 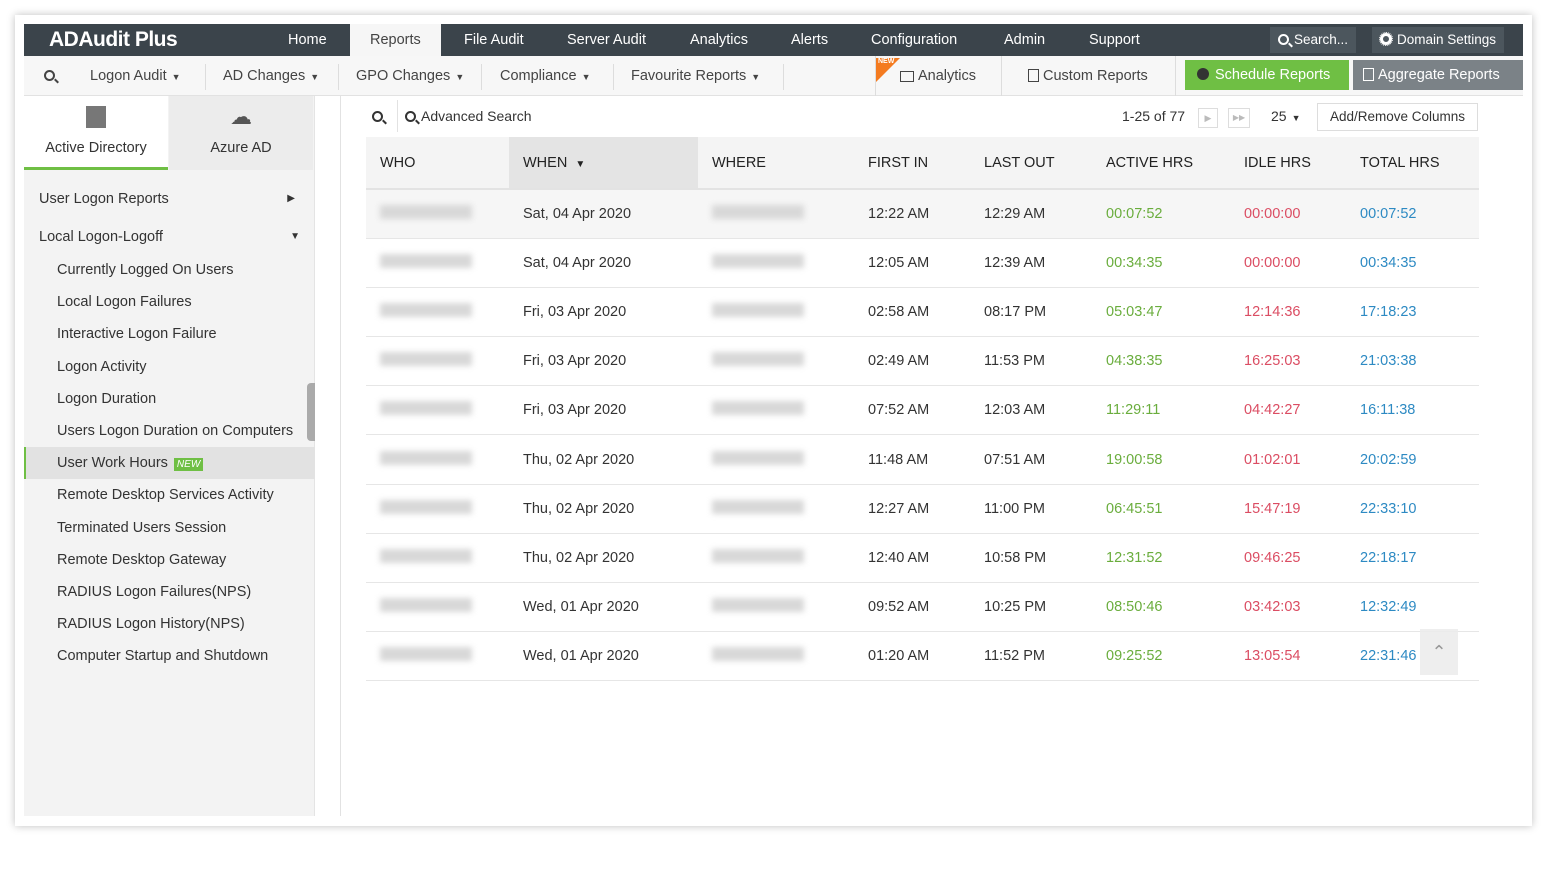 What do you see at coordinates (1439, 652) in the screenshot?
I see `scroll-to-top-button: ⌃` at bounding box center [1439, 652].